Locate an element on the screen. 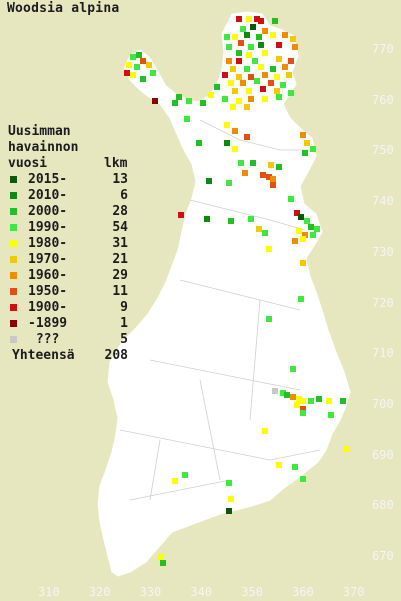 The image size is (401, 601). legend-row-count: 29 is located at coordinates (120, 275).